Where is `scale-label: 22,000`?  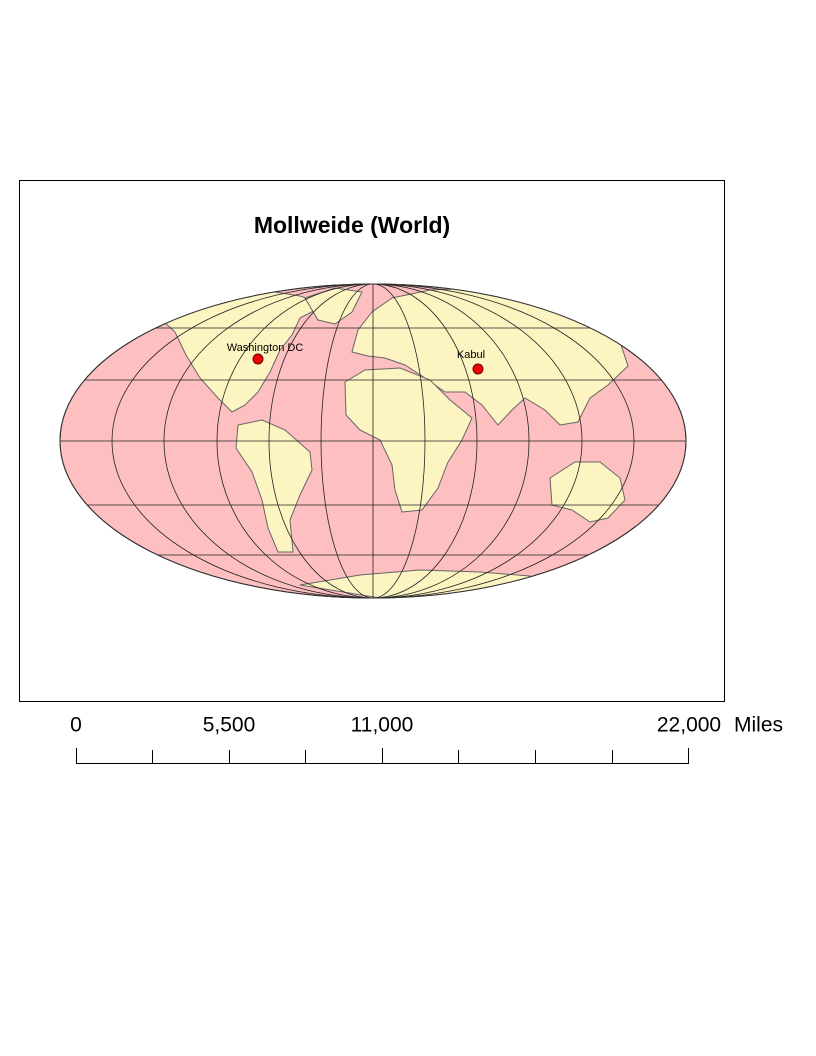 scale-label: 22,000 is located at coordinates (689, 725).